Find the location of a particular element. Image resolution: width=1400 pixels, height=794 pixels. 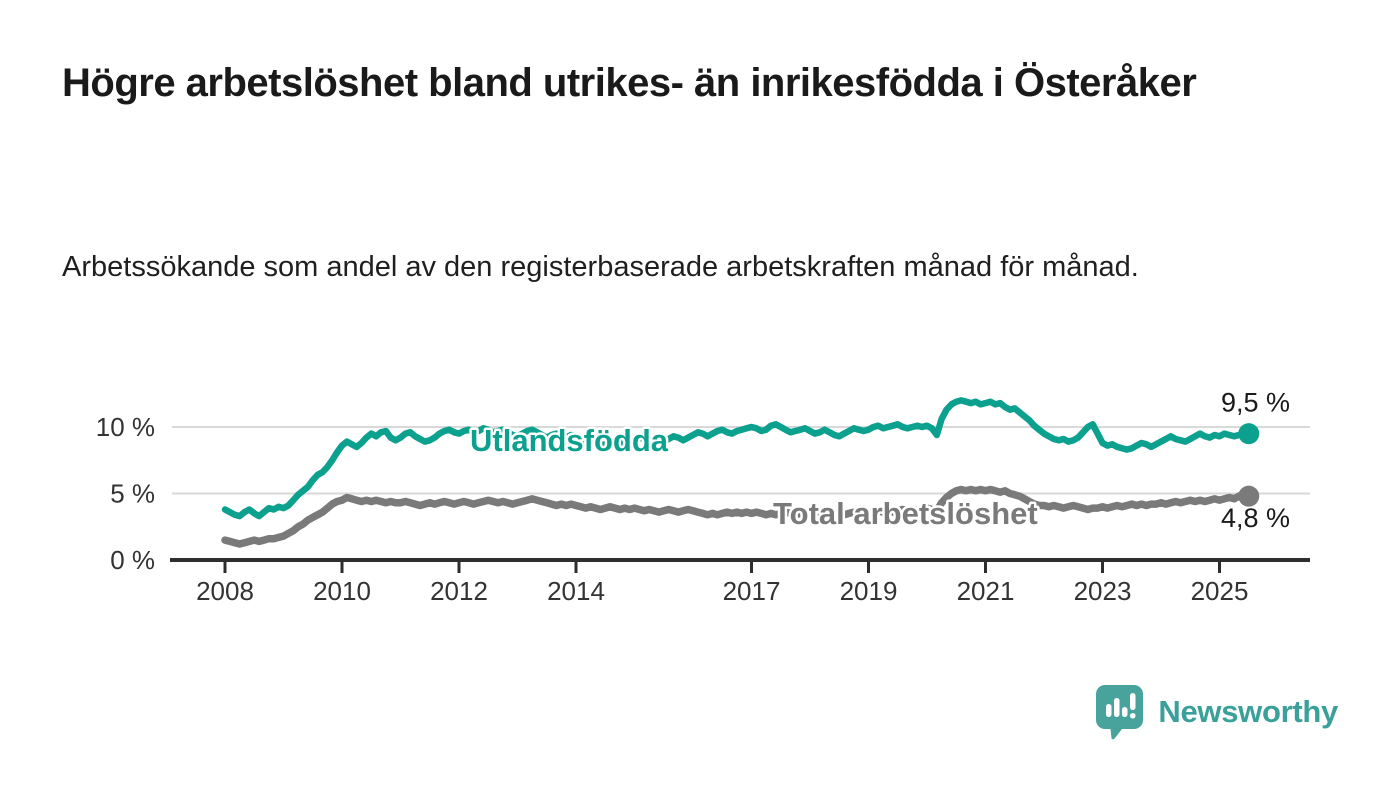

end-value-label: 4,8 % is located at coordinates (1255, 518).